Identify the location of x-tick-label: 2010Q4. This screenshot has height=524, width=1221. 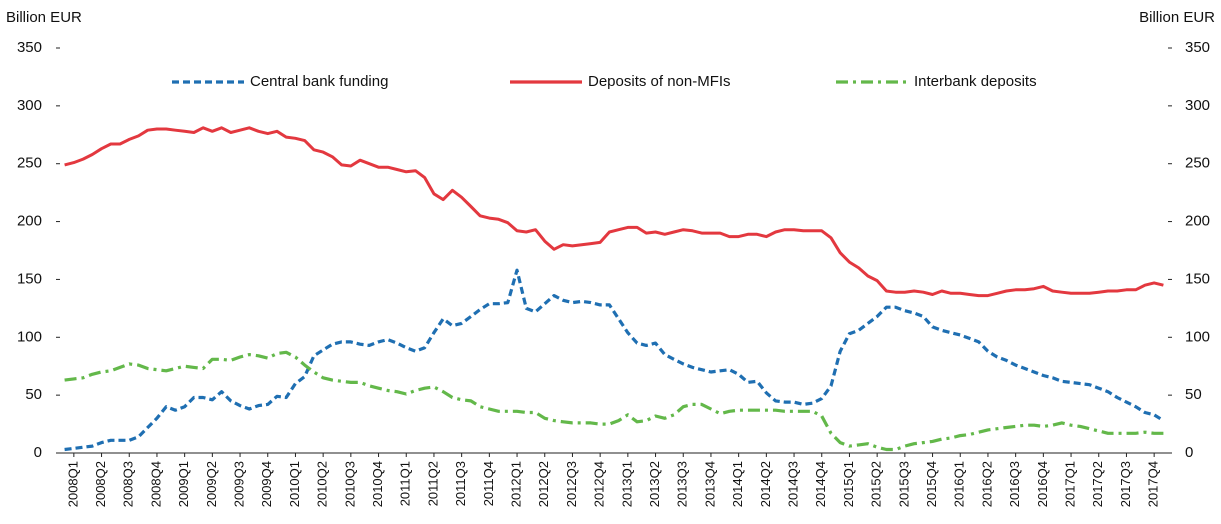
(377, 484).